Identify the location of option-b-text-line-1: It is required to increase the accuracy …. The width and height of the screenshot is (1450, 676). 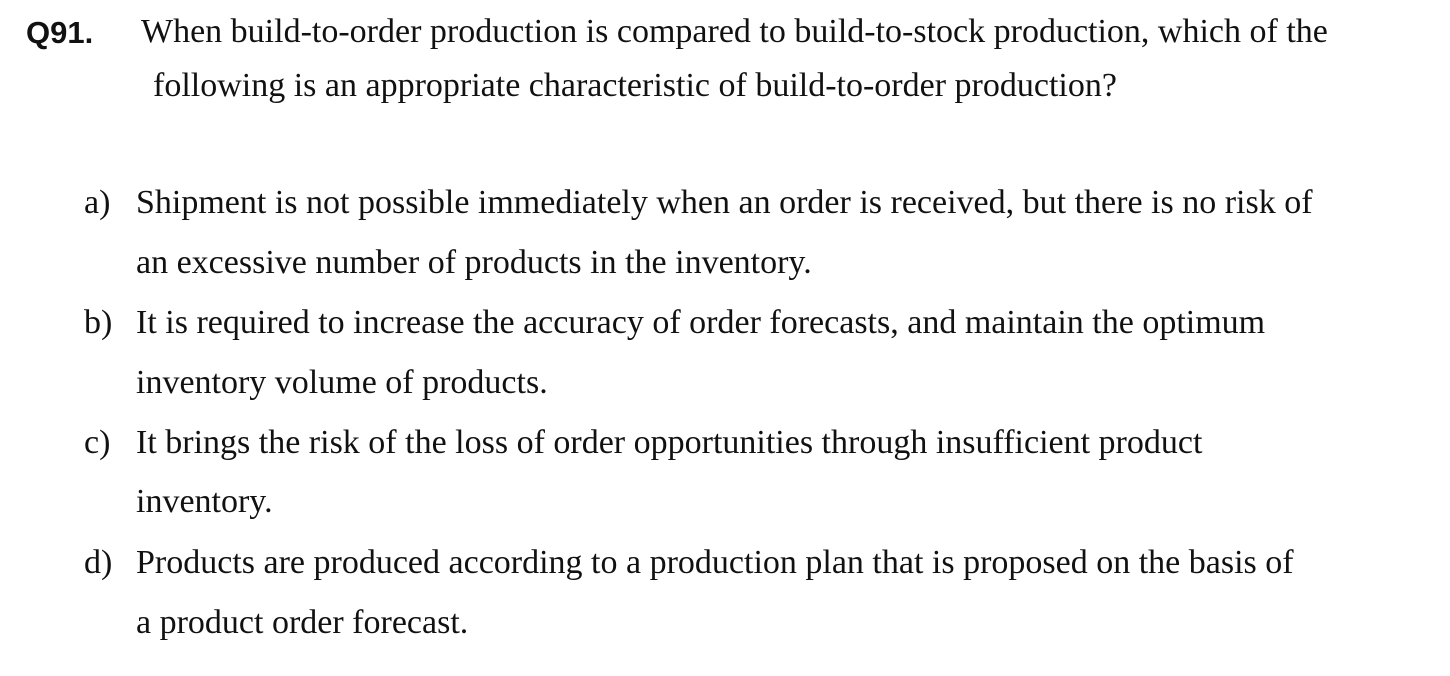
(701, 322).